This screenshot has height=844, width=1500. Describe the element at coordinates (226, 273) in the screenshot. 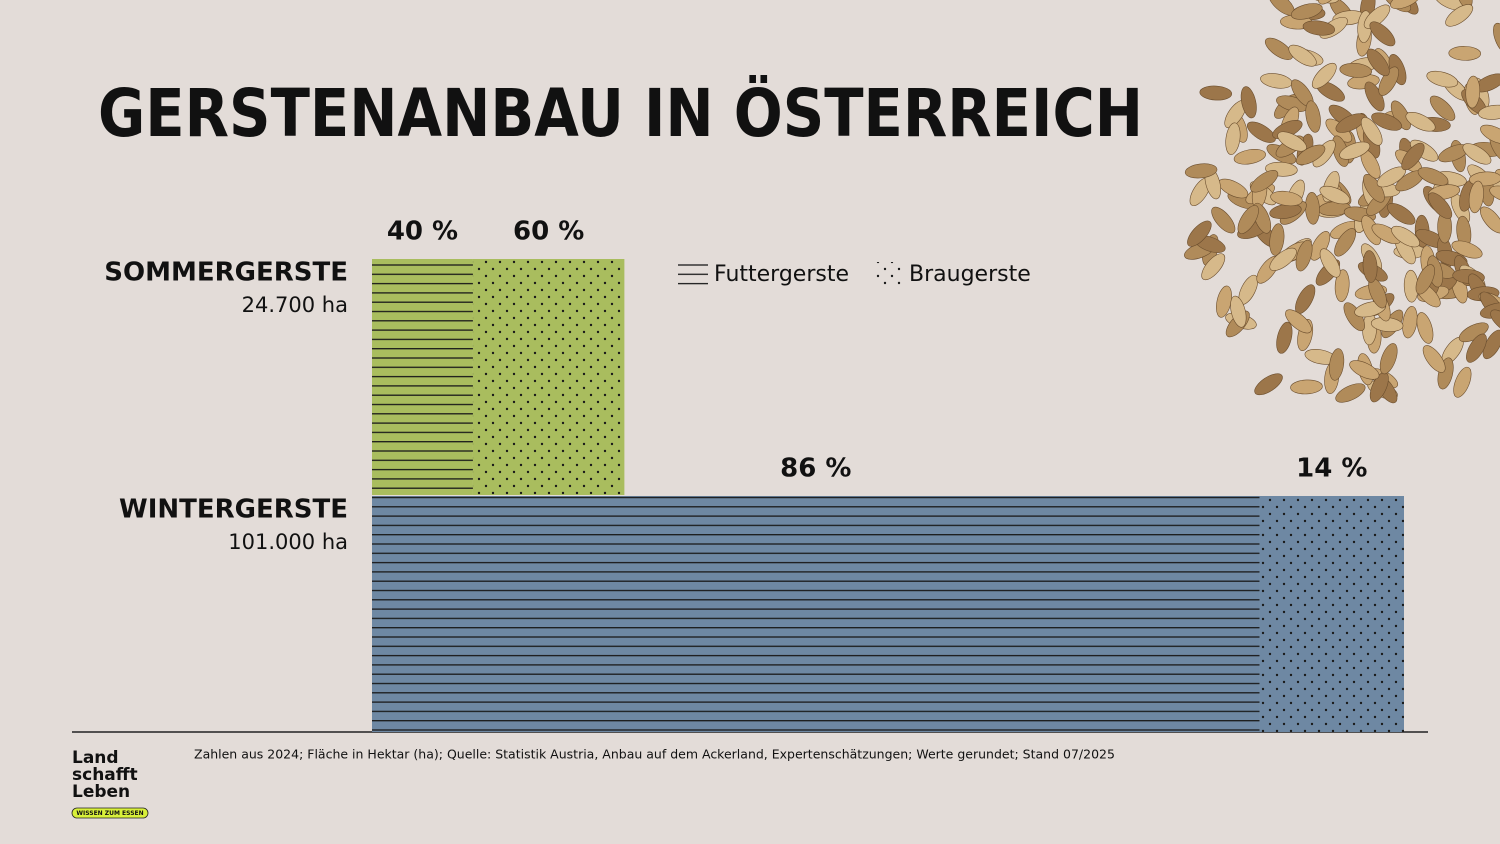

I see `category-label: SOMMERGERSTE` at that location.